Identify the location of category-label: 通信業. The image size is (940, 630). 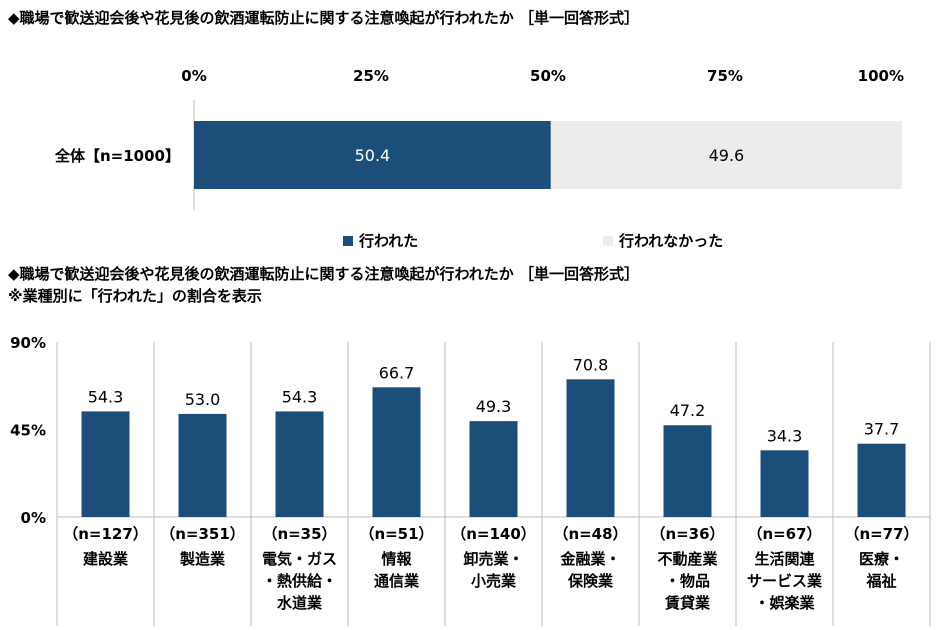
(397, 581).